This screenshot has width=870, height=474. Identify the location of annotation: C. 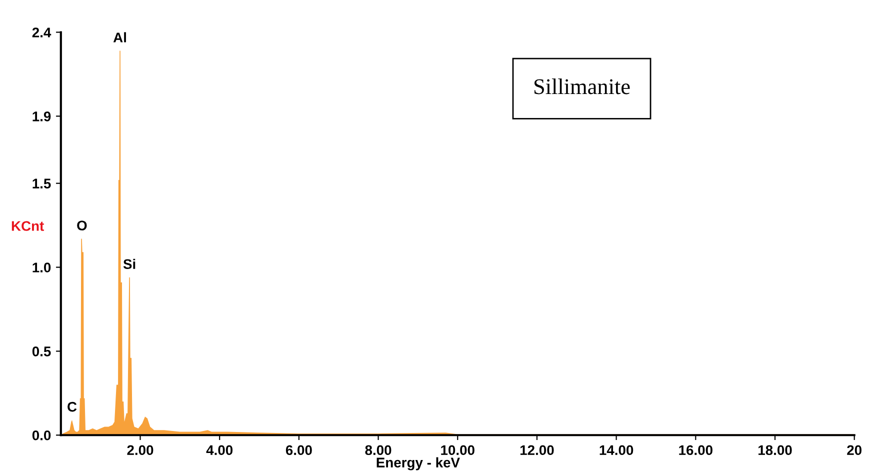
(72, 407).